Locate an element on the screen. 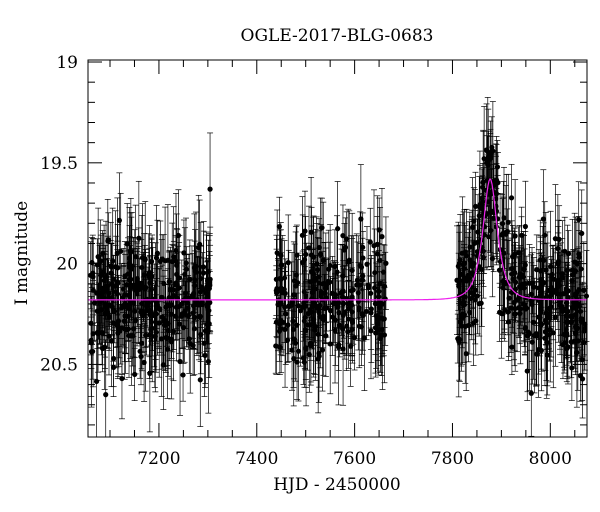 The height and width of the screenshot is (512, 600). y-tick-label: 19.5 is located at coordinates (59, 164).